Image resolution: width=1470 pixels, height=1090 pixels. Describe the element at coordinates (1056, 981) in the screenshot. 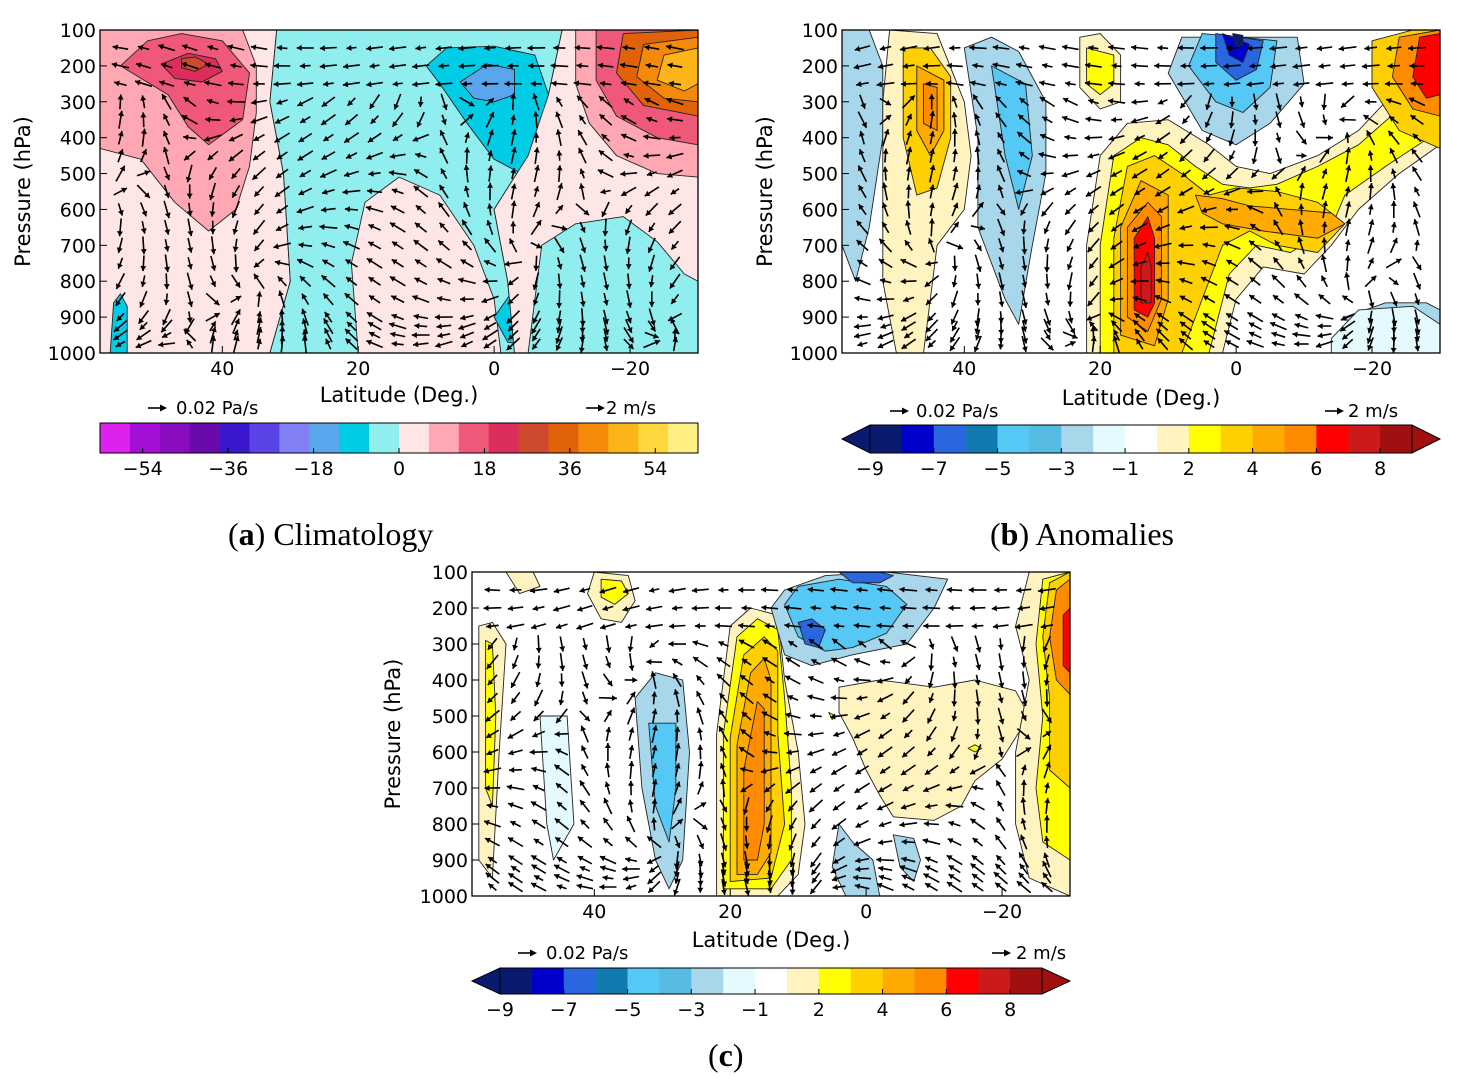

I see `panel-c-colorbar-max-extend` at that location.